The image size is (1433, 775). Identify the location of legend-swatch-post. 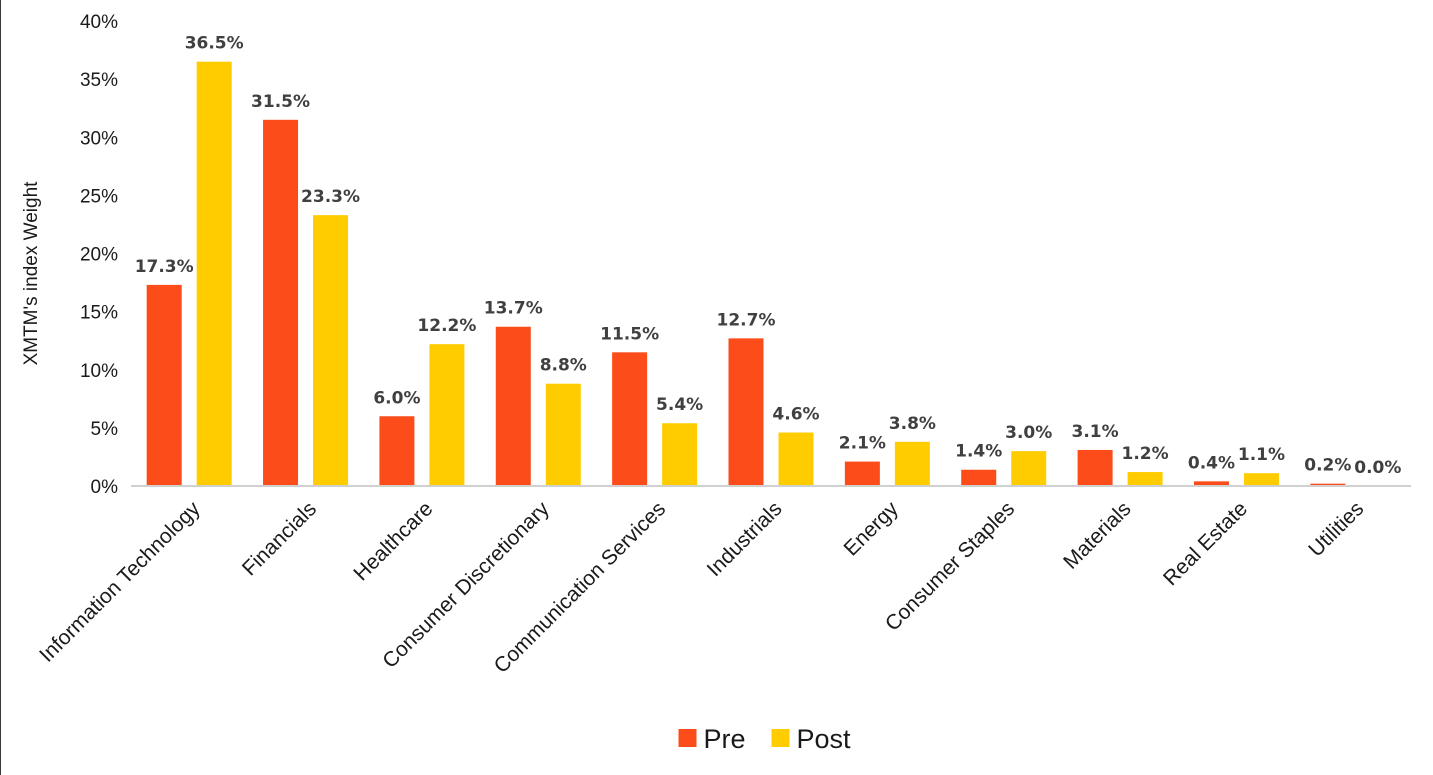
(780, 738).